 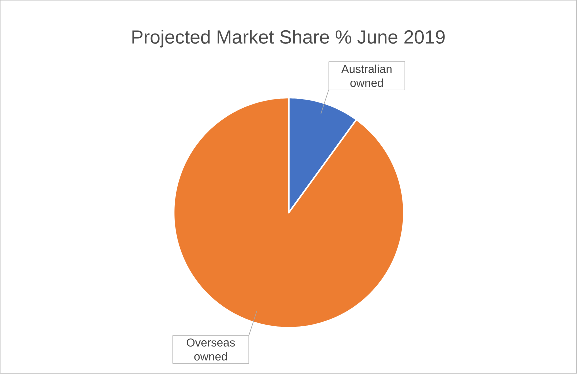 I want to click on slice-label: Australian owned, so click(x=367, y=76).